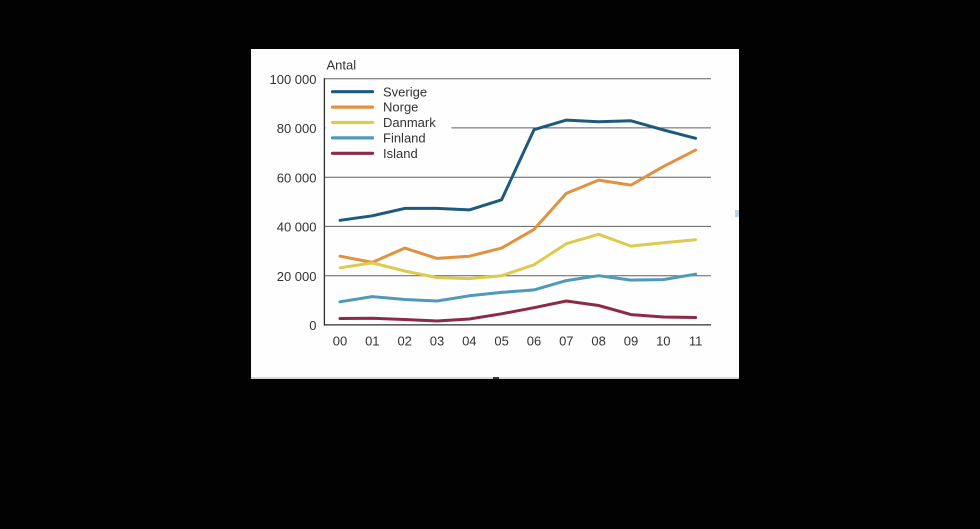  Describe the element at coordinates (342, 65) in the screenshot. I see `svg-text: Antal` at that location.